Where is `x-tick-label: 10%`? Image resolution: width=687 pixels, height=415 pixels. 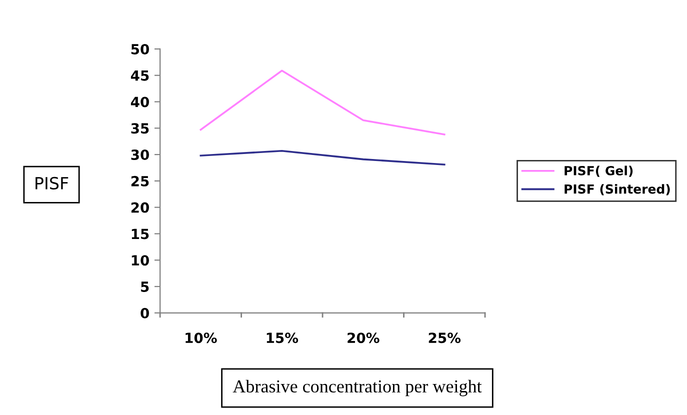
x-tick-label: 10% is located at coordinates (201, 338).